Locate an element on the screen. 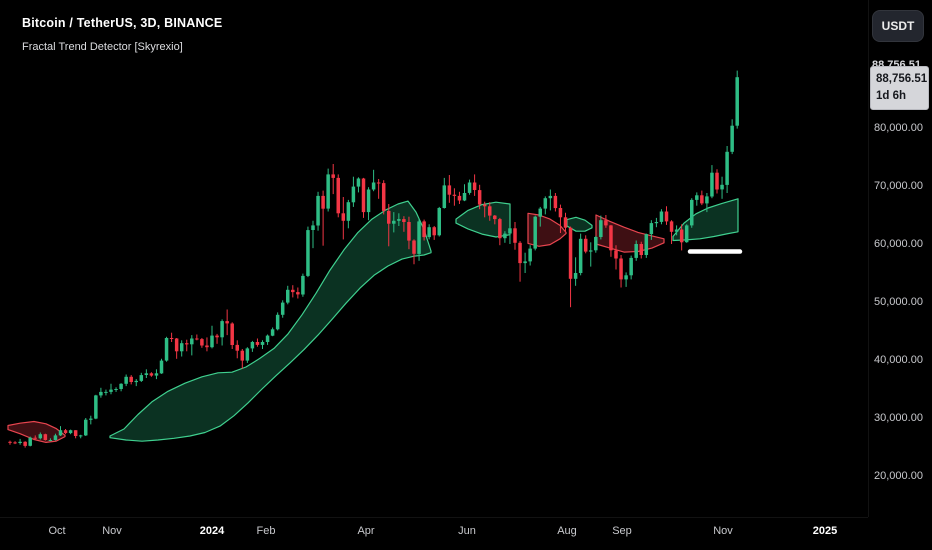 This screenshot has width=932, height=550. price-tick-label: 80,000.00 is located at coordinates (898, 128).